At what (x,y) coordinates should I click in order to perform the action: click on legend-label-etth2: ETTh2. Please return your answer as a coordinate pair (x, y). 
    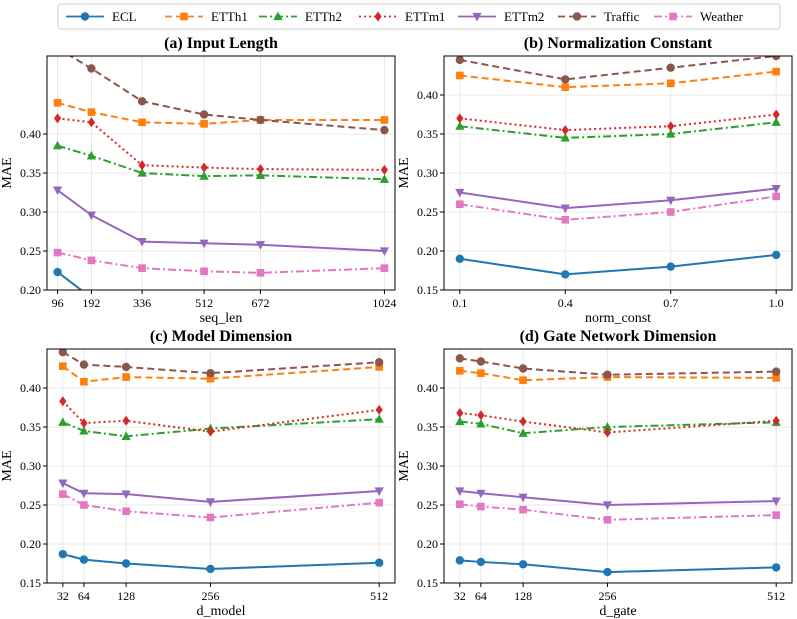
    Looking at the image, I should click on (323, 16).